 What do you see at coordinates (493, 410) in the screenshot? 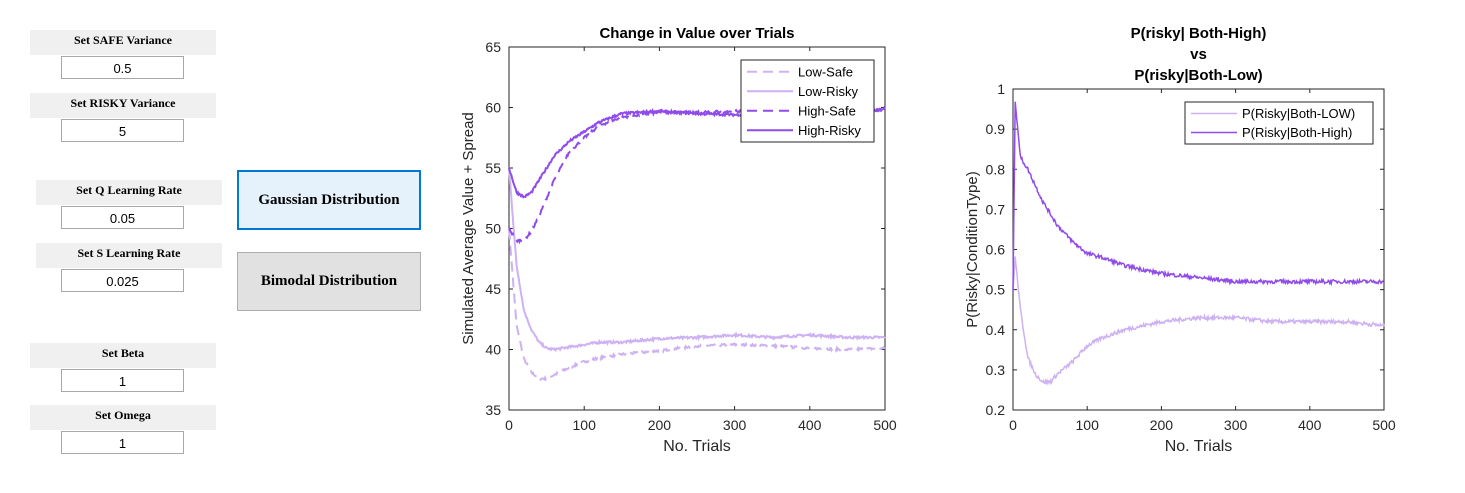
I see `y-tick-label: 35` at bounding box center [493, 410].